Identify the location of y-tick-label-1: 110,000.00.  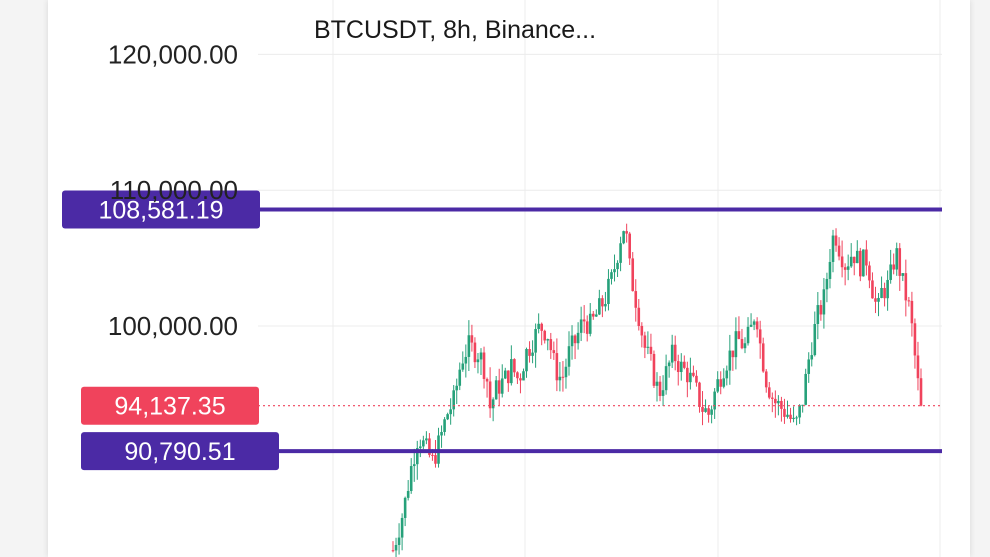
(174, 190).